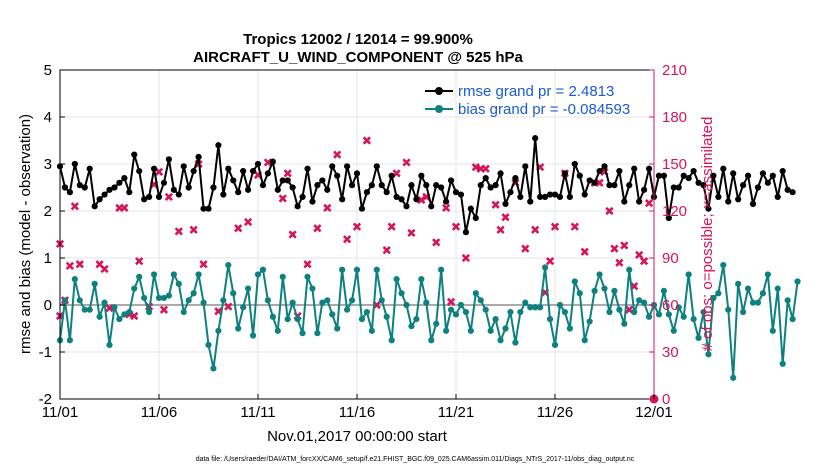  Describe the element at coordinates (357, 436) in the screenshot. I see `x-axis-label: Nov.01,2017 00:00:00 start` at that location.